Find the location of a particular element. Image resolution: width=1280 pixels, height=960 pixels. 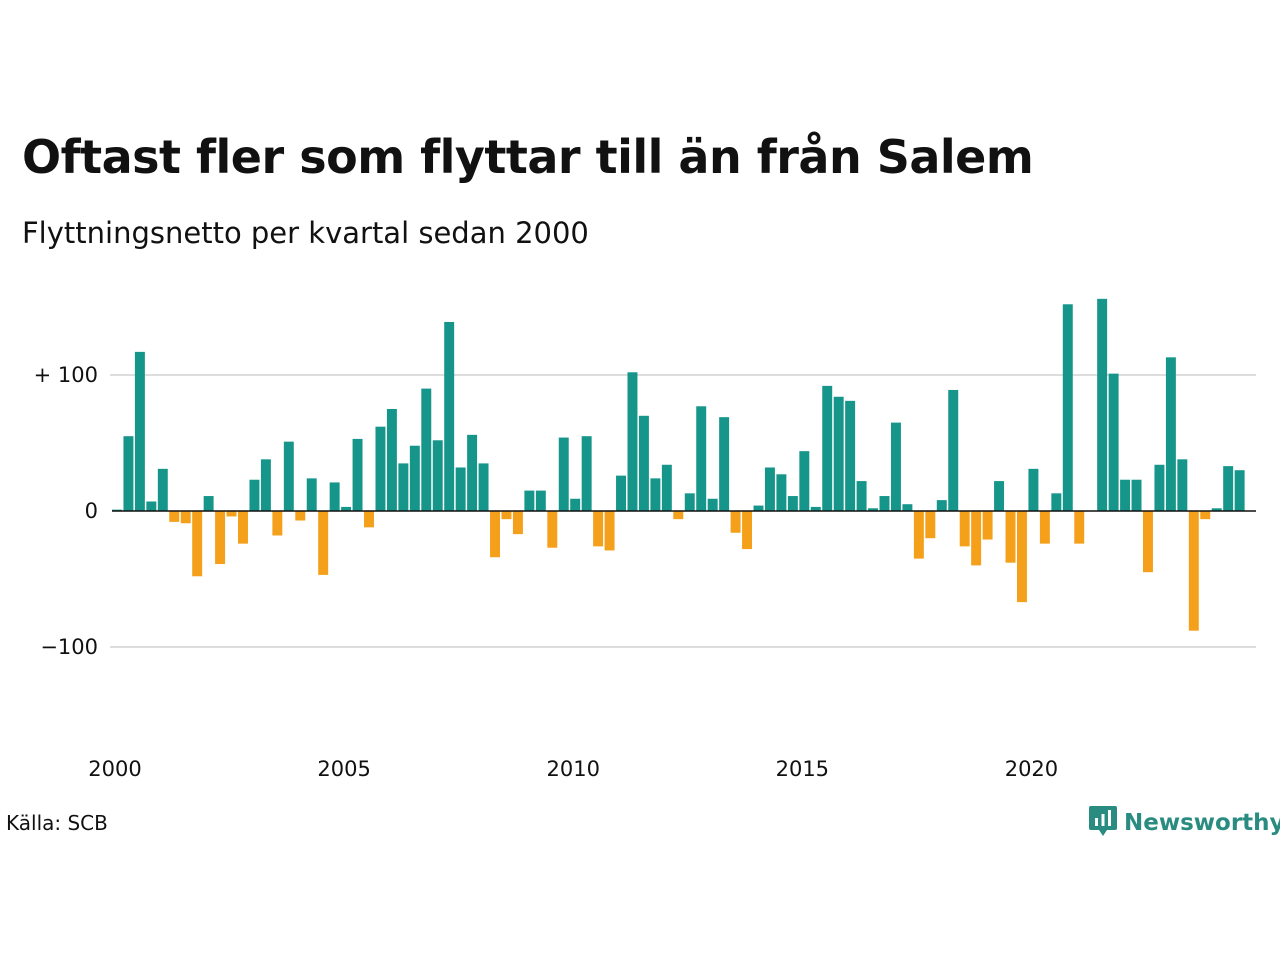

y-axis-ticks: + 100 0 −100 is located at coordinates (66, 511).